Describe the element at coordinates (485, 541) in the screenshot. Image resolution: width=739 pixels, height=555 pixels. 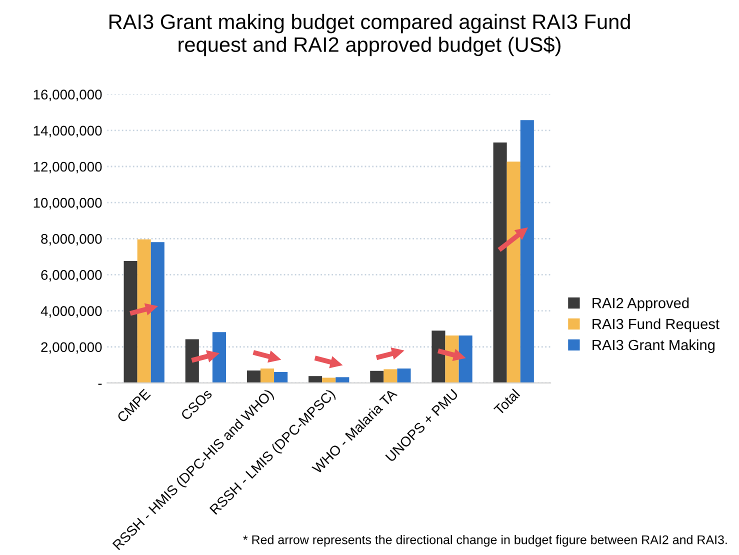
I see `text: * Red arrow represents the directional change in budget figure between RAI2 and RAI3.` at that location.